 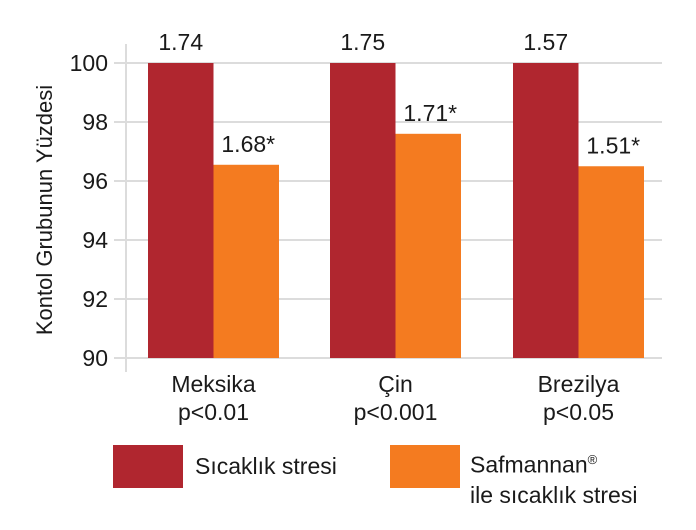 What do you see at coordinates (579, 384) in the screenshot?
I see `x-tick-label: Brezilya` at bounding box center [579, 384].